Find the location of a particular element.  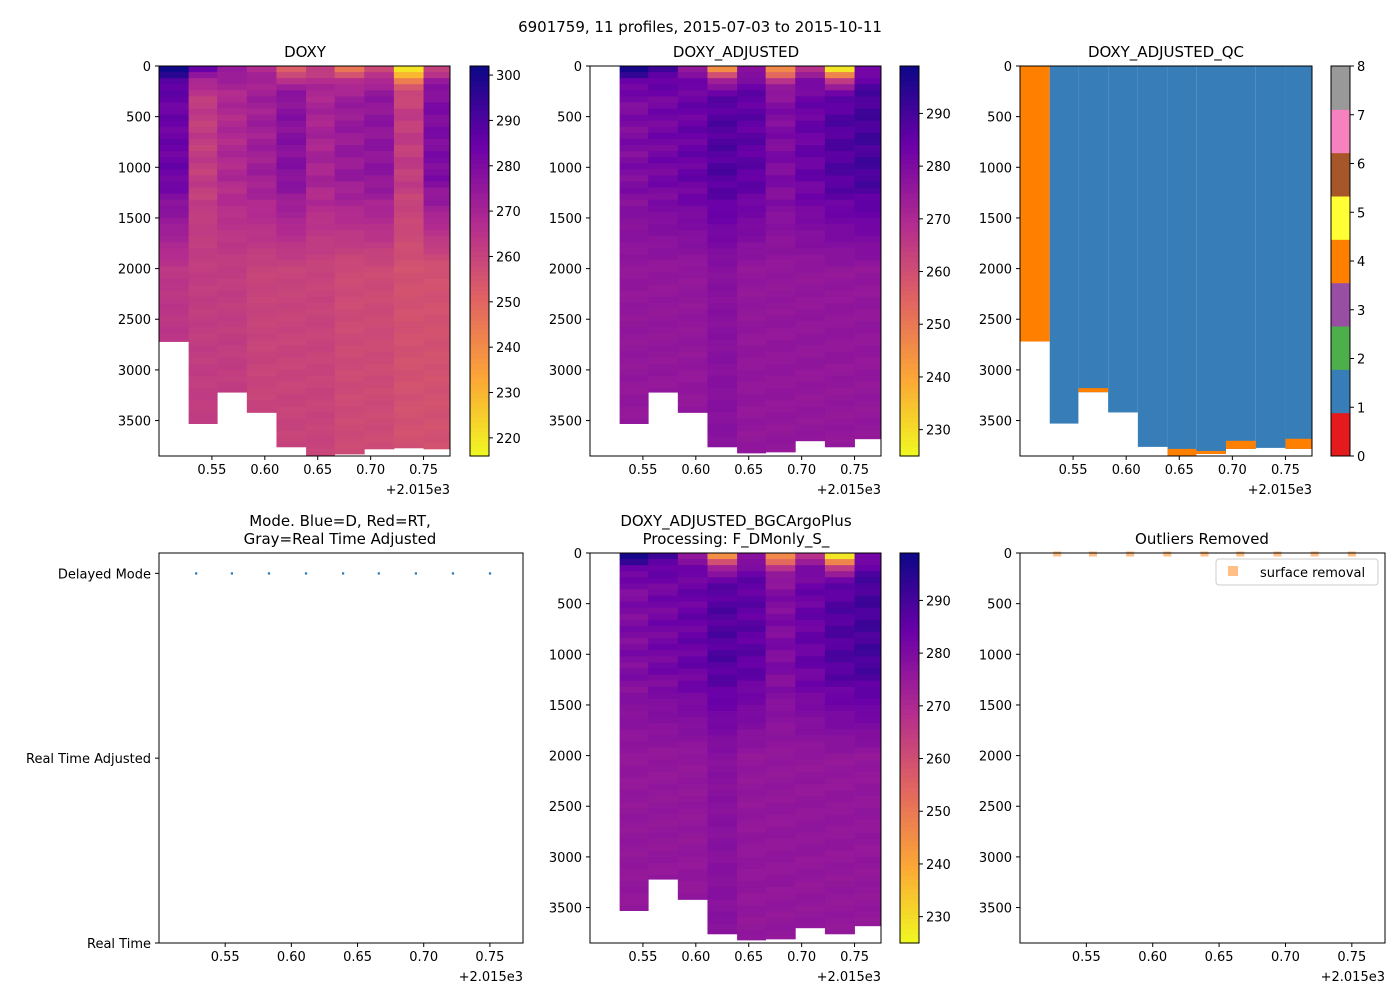

x-tick-label: 0.55 is located at coordinates (1086, 957).